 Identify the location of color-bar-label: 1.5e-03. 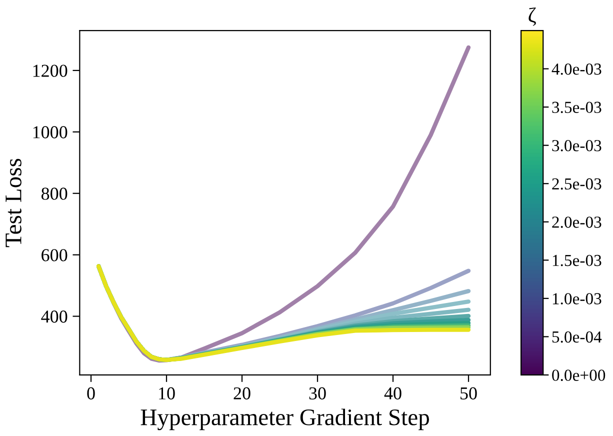
(577, 260).